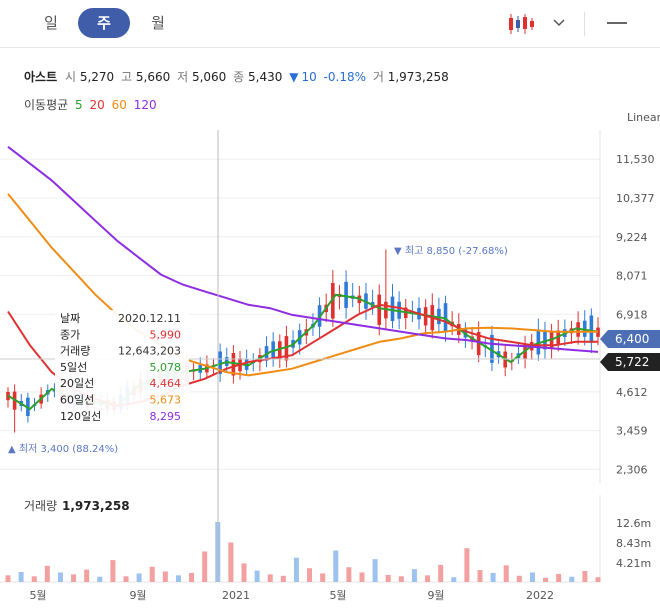  Describe the element at coordinates (617, 23) in the screenshot. I see `horizontal-line-icon` at that location.